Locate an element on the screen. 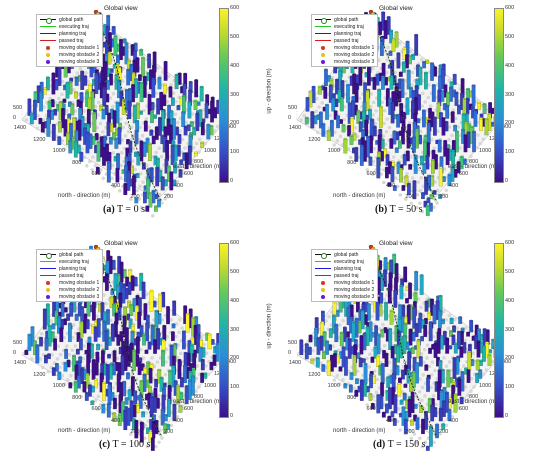  colorbar-tick-label: 500 is located at coordinates (510, 36).